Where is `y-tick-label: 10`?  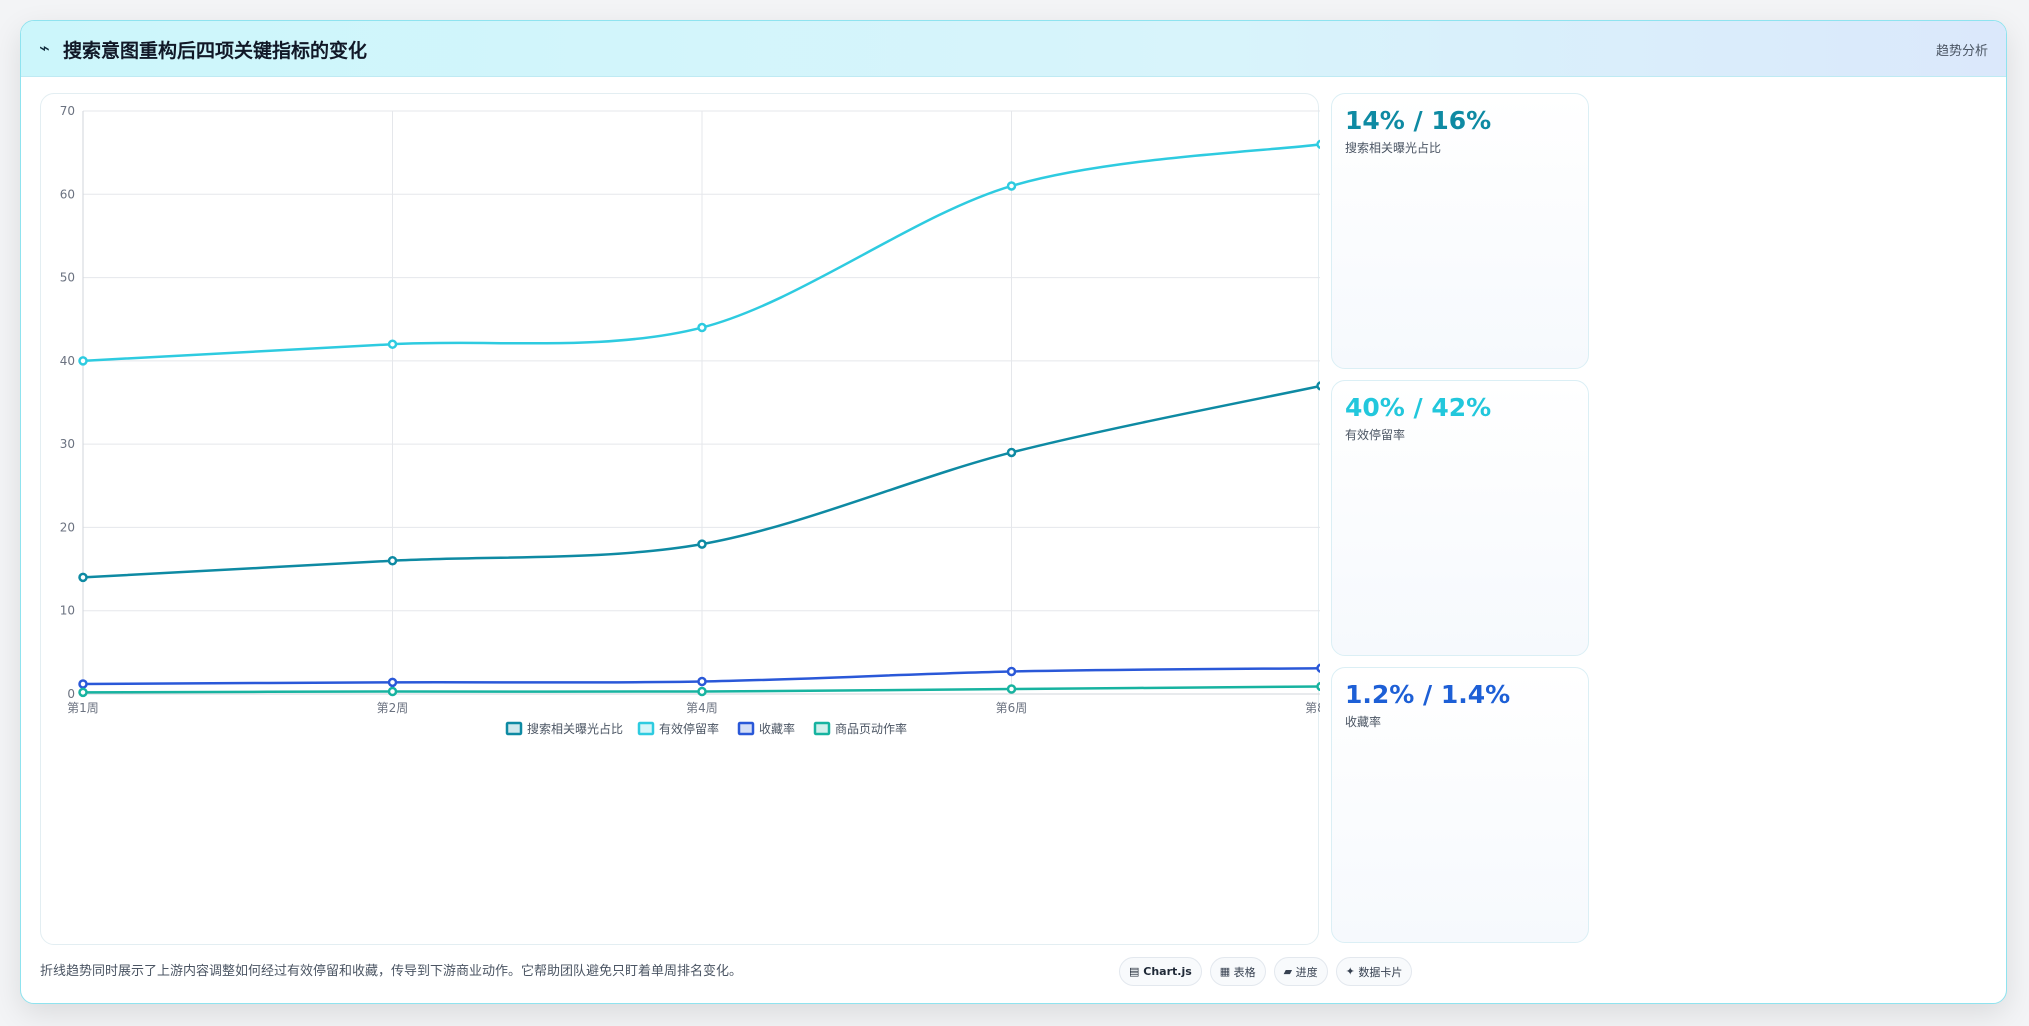 y-tick-label: 10 is located at coordinates (67, 611).